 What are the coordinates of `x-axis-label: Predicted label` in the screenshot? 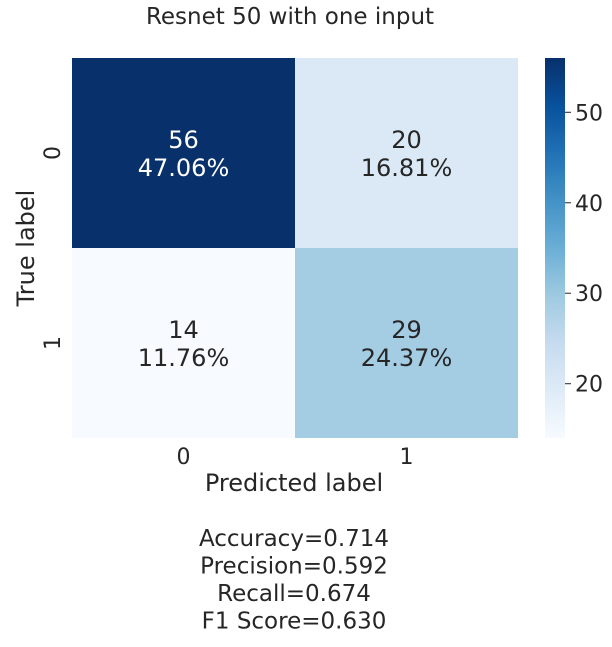 It's located at (294, 483).